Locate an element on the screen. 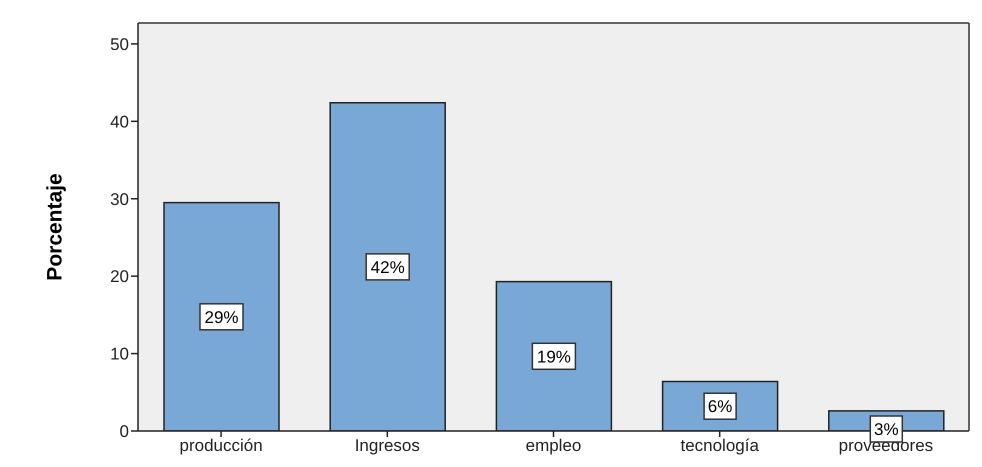  y-tick-label: 10 is located at coordinates (119, 354).